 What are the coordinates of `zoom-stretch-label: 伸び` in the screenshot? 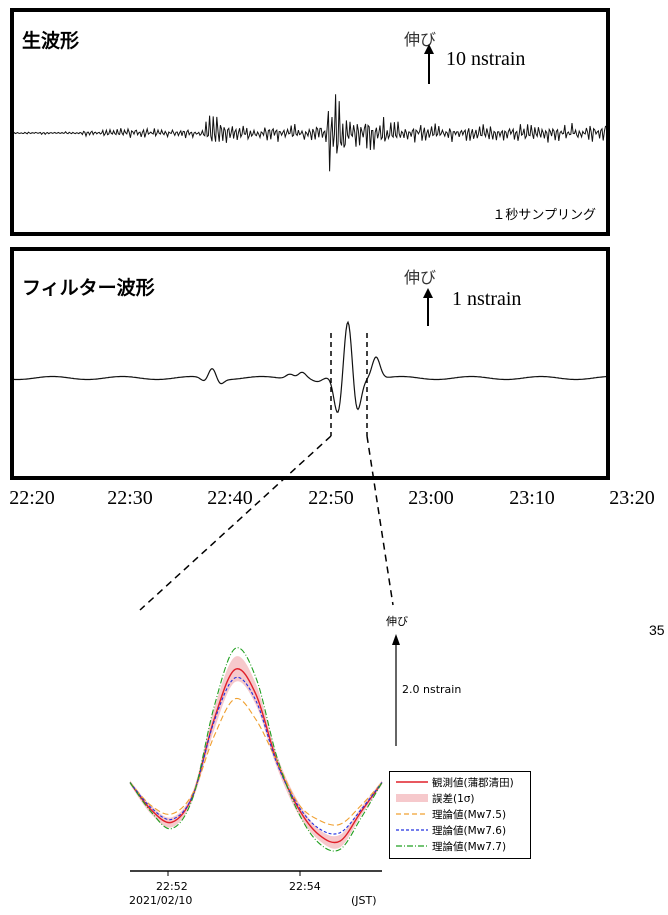 It's located at (397, 621).